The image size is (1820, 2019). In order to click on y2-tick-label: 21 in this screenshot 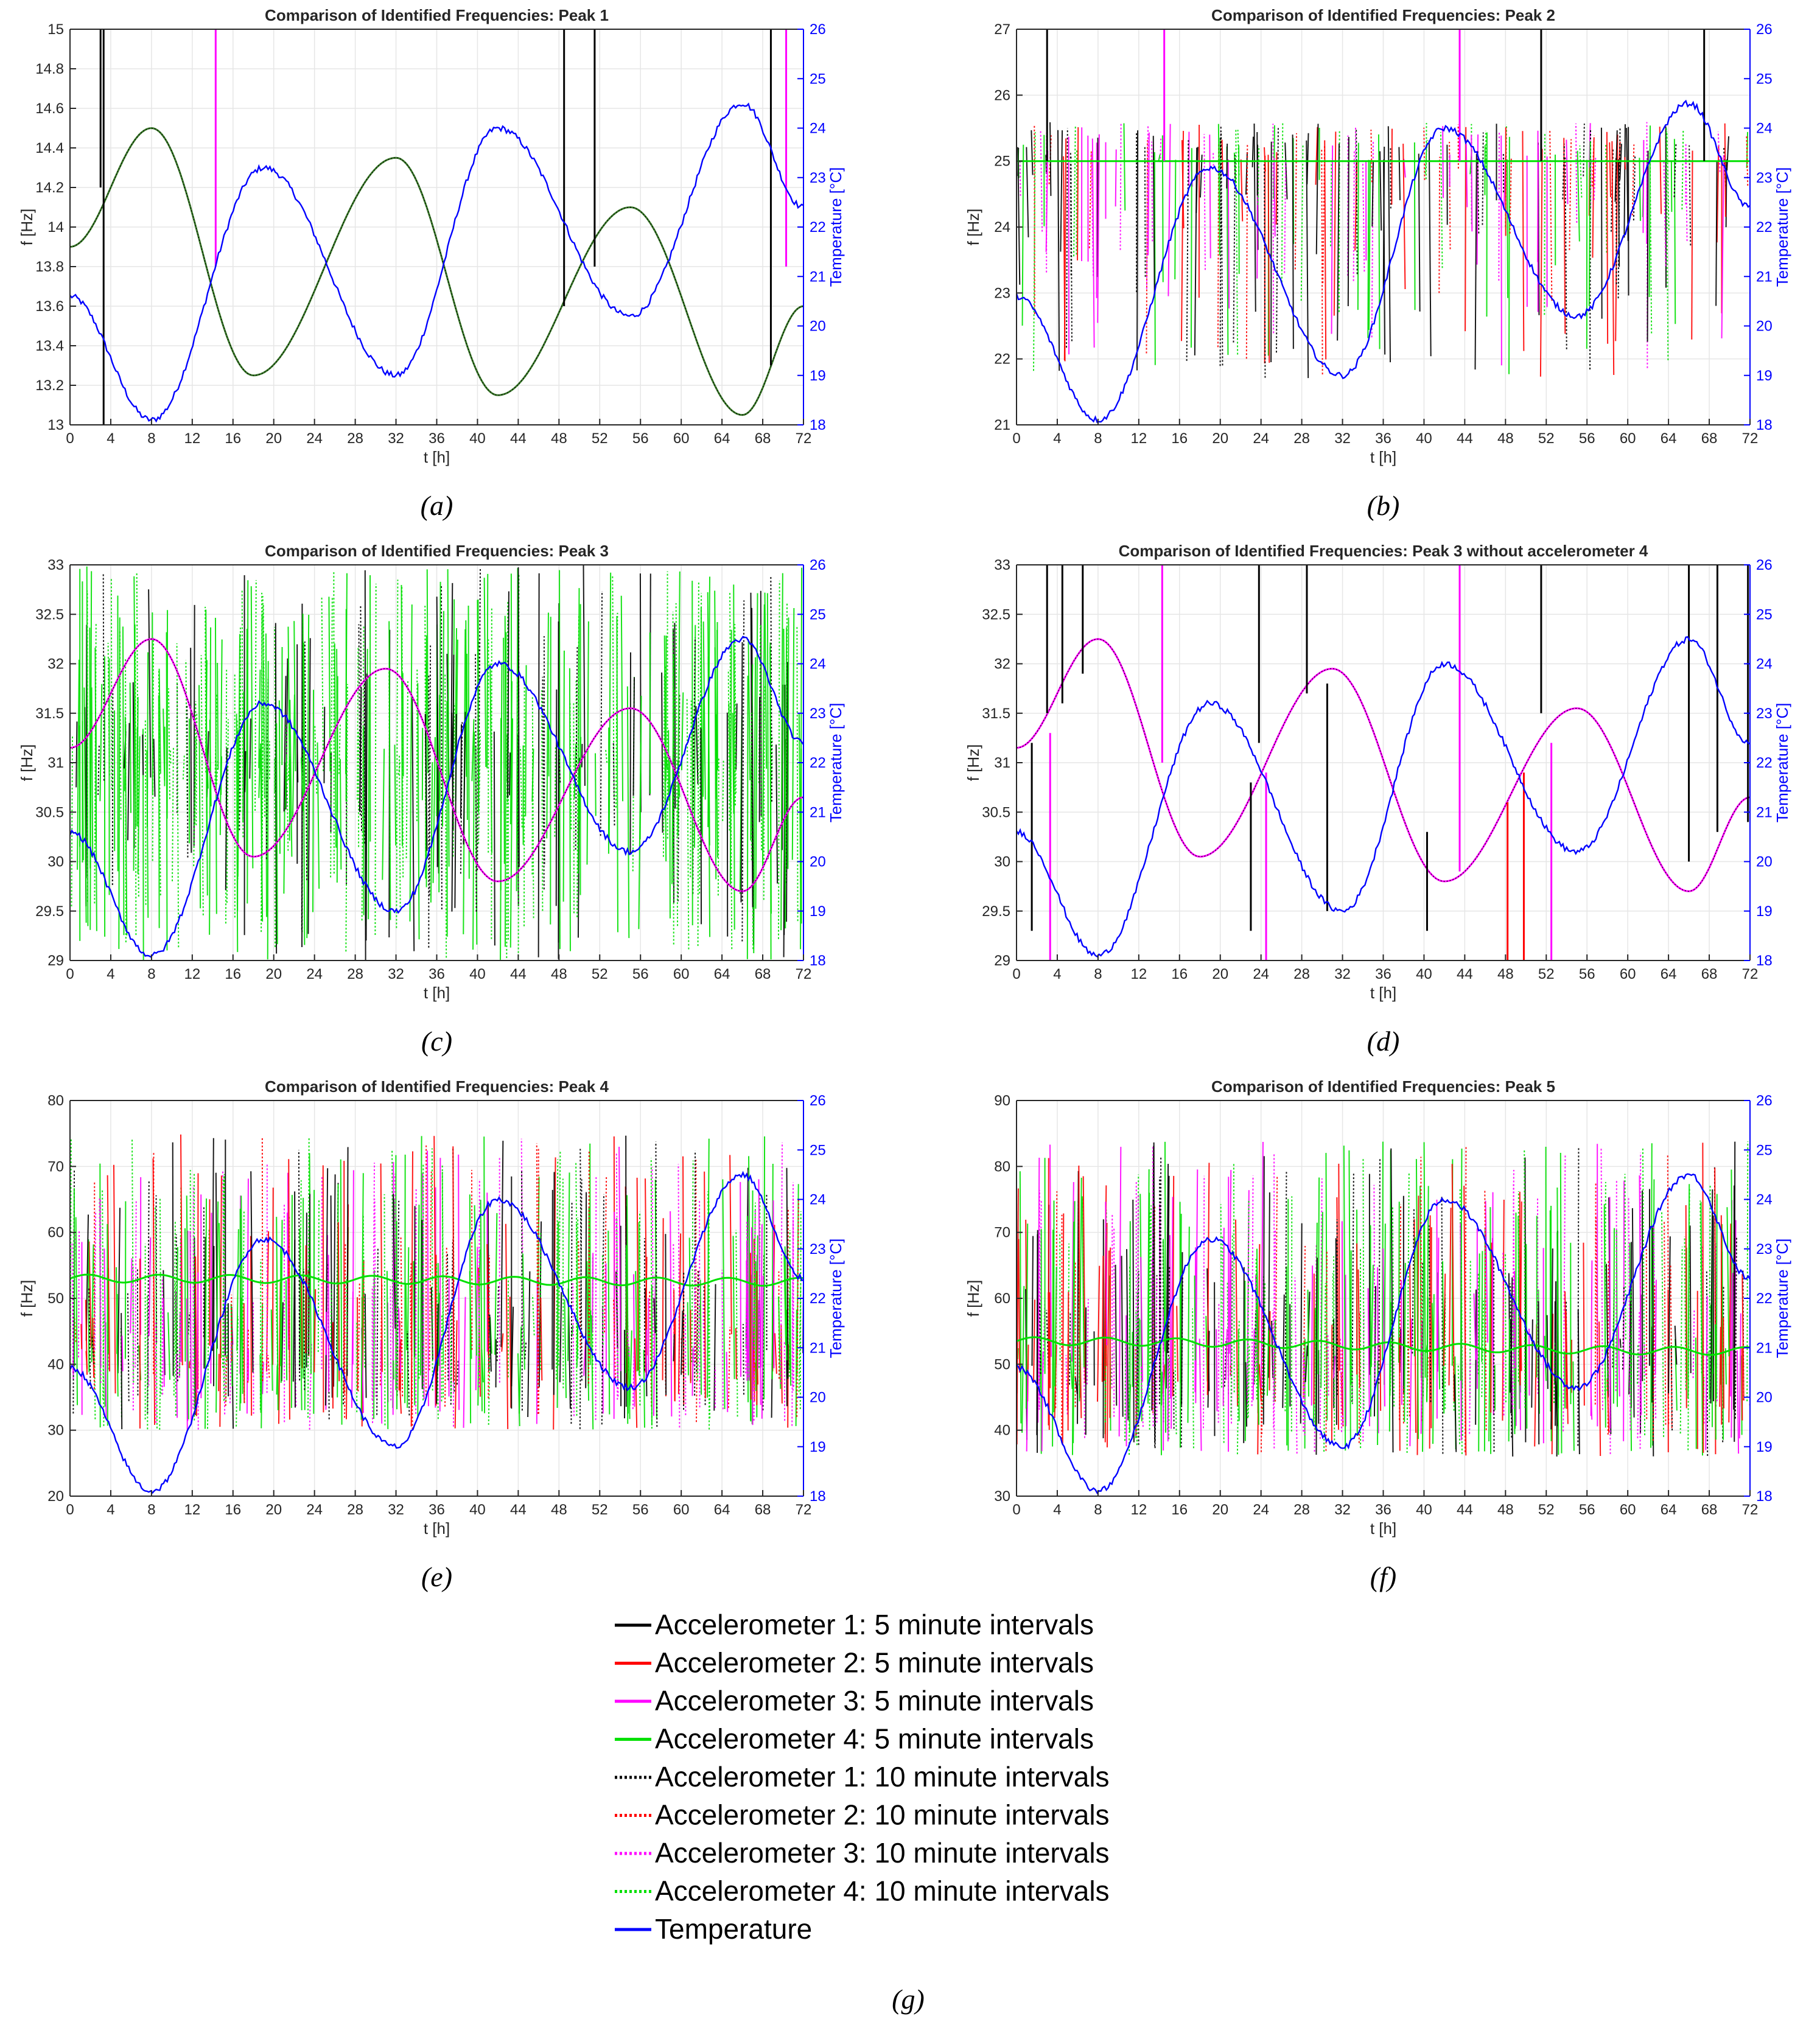, I will do `click(1764, 812)`.